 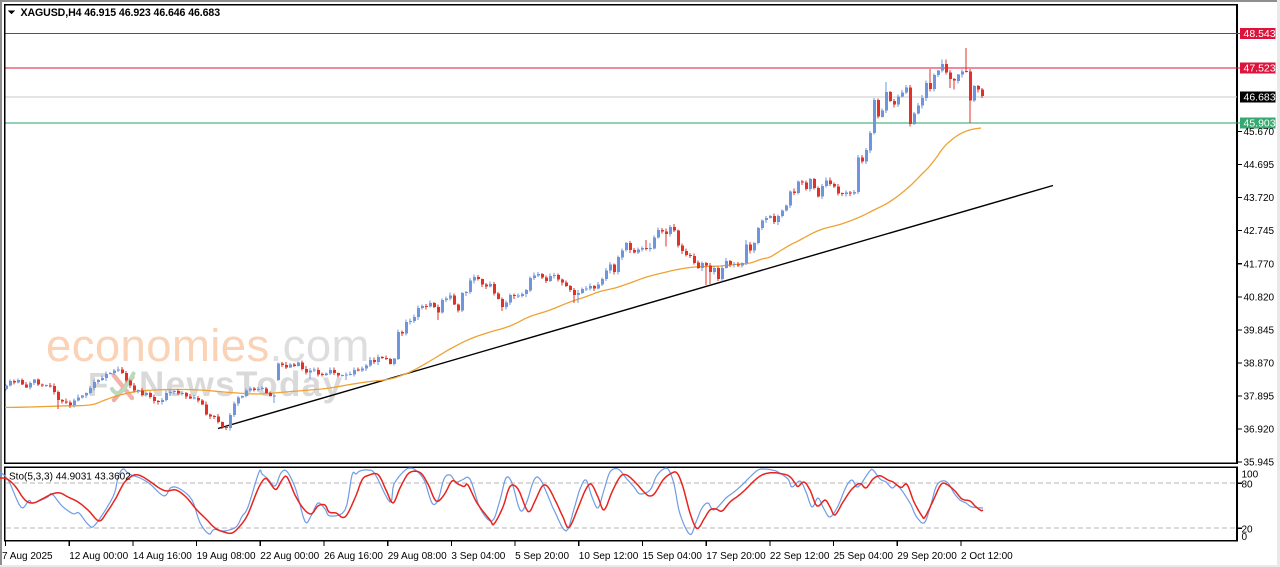 What do you see at coordinates (289, 556) in the screenshot?
I see `svg-text: 22 Aug 00:00` at bounding box center [289, 556].